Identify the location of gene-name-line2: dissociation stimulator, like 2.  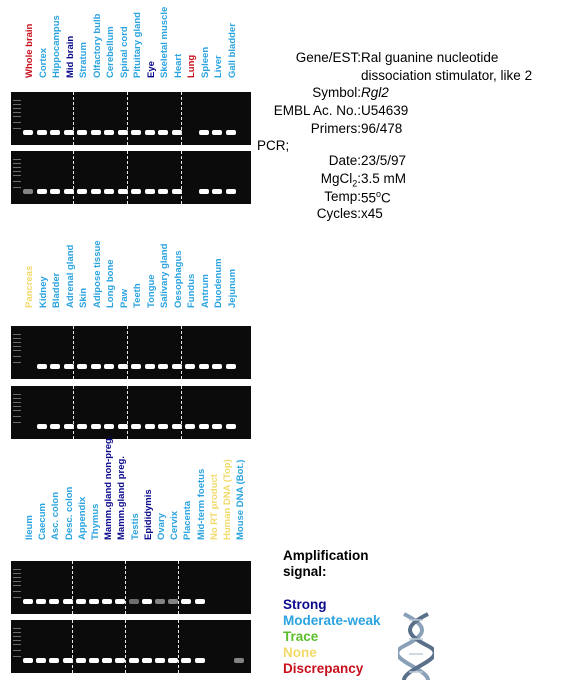
(447, 75).